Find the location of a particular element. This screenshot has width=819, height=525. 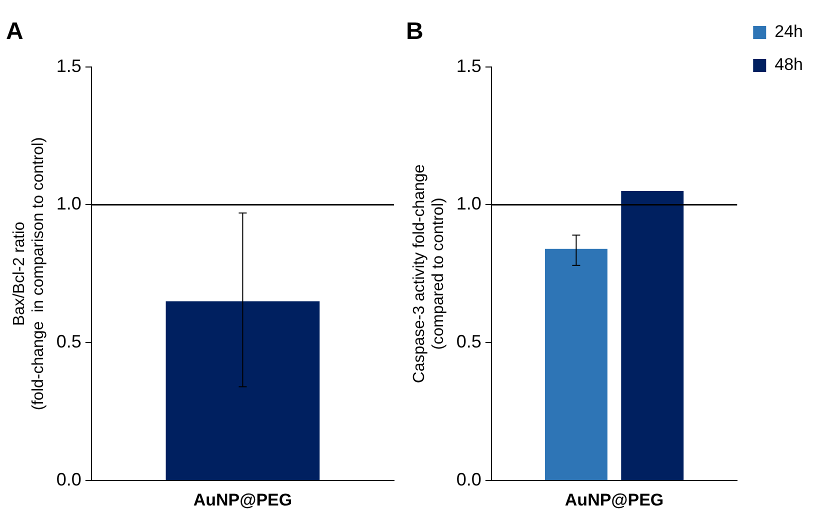

y-axis-title: Caspase-3 activity fold-change (compared to control) is located at coordinates (429, 274).